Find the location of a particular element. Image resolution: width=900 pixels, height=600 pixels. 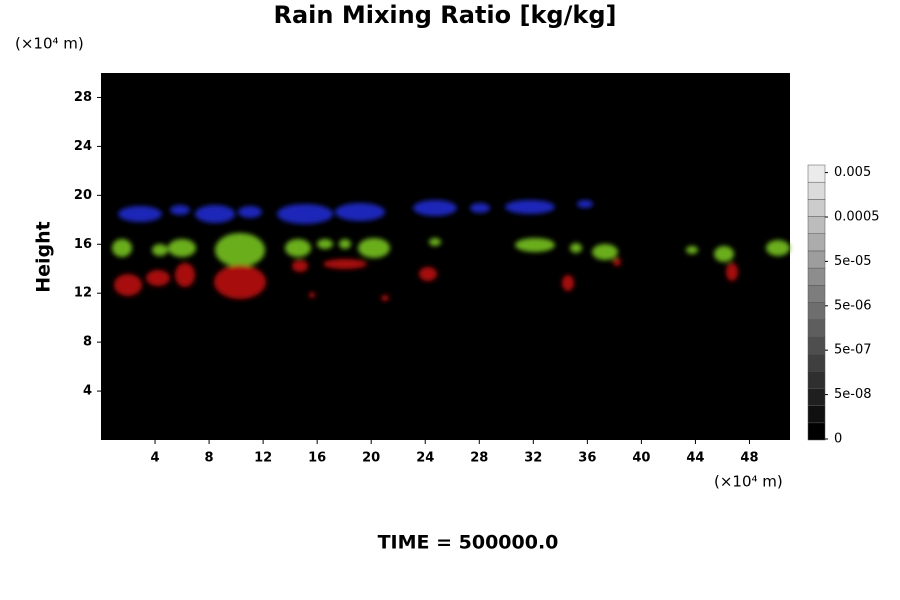

time-label: TIME = 500000.0 is located at coordinates (468, 543).